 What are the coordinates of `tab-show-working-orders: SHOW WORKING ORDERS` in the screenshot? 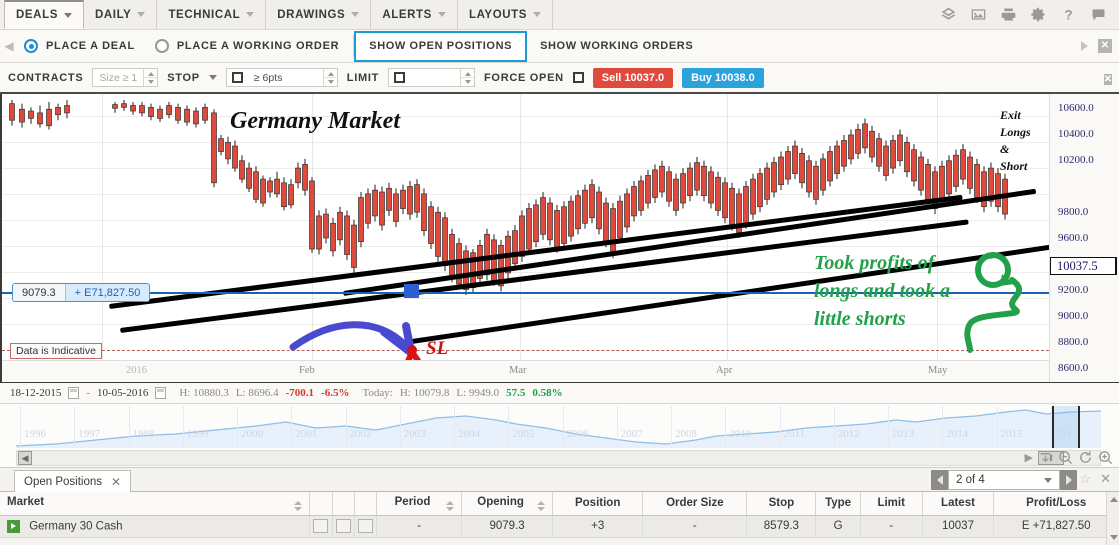 It's located at (616, 46).